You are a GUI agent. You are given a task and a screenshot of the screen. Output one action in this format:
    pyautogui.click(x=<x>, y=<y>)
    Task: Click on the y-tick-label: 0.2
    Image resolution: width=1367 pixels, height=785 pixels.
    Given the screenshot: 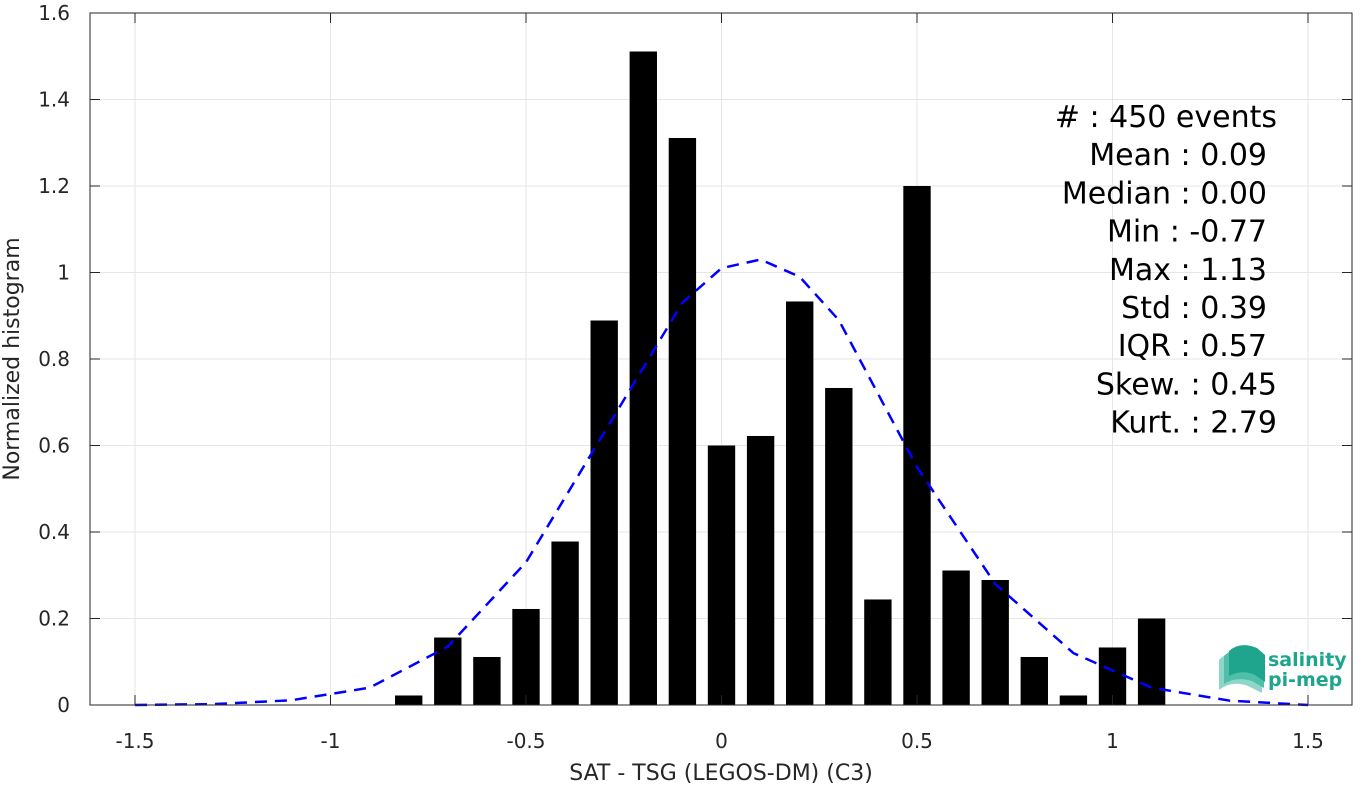 What is the action you would take?
    pyautogui.click(x=54, y=619)
    